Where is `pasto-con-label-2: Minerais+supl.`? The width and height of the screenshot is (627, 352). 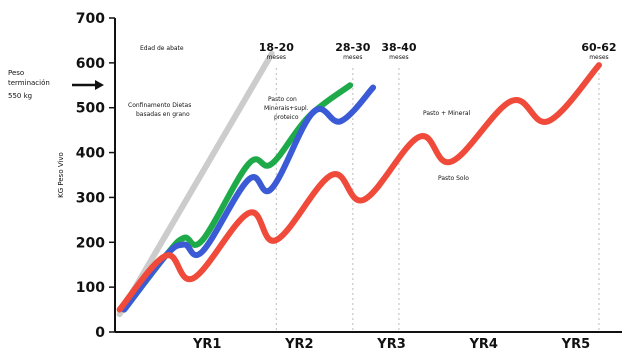
pasto-con-label-2: Minerais+supl. is located at coordinates (286, 108).